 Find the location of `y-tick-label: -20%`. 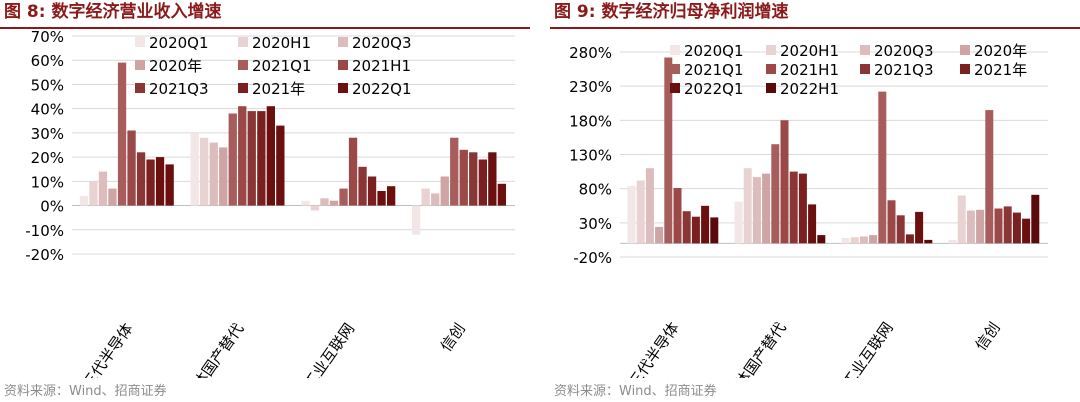

y-tick-label: -20% is located at coordinates (44, 255).